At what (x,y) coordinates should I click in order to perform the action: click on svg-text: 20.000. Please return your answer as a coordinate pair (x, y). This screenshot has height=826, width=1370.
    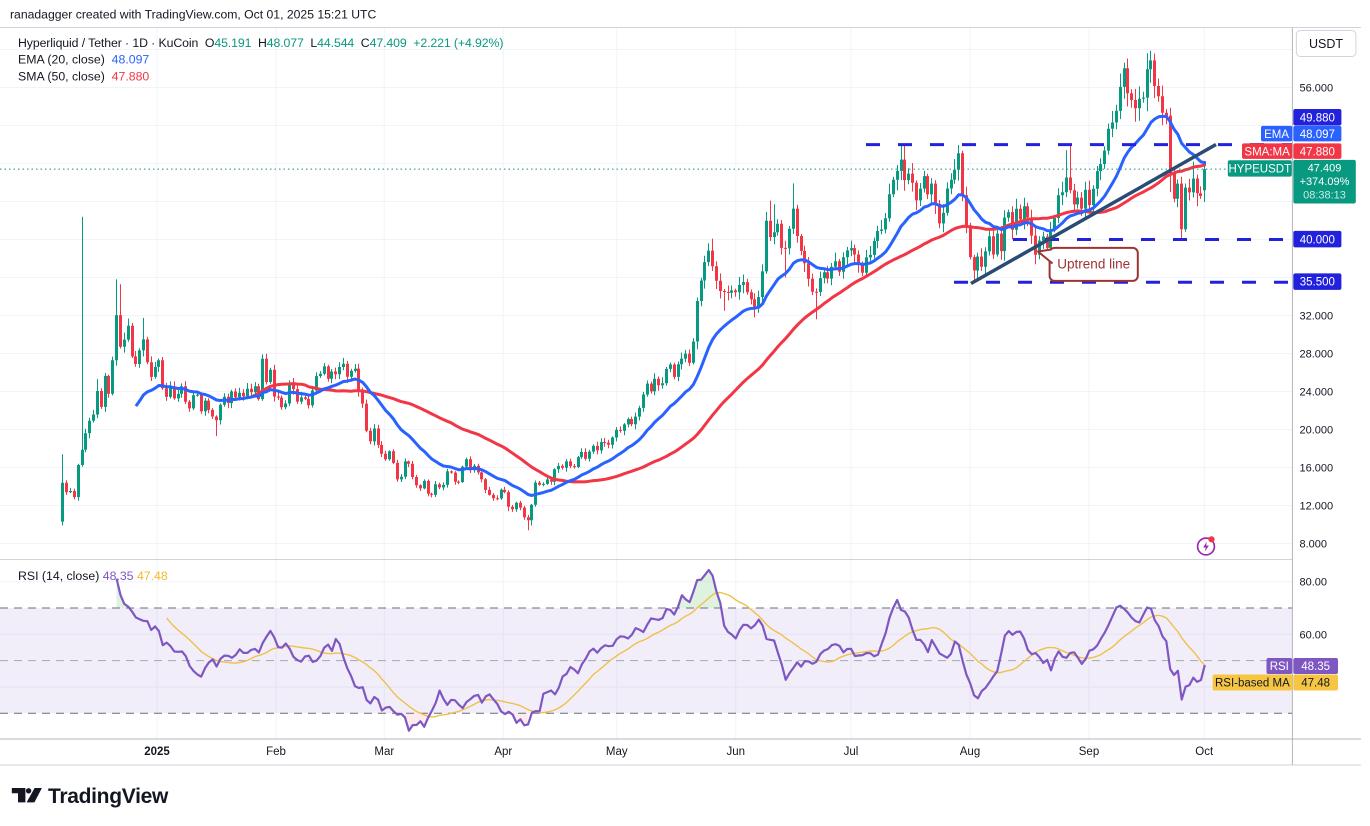
    Looking at the image, I should click on (1317, 431).